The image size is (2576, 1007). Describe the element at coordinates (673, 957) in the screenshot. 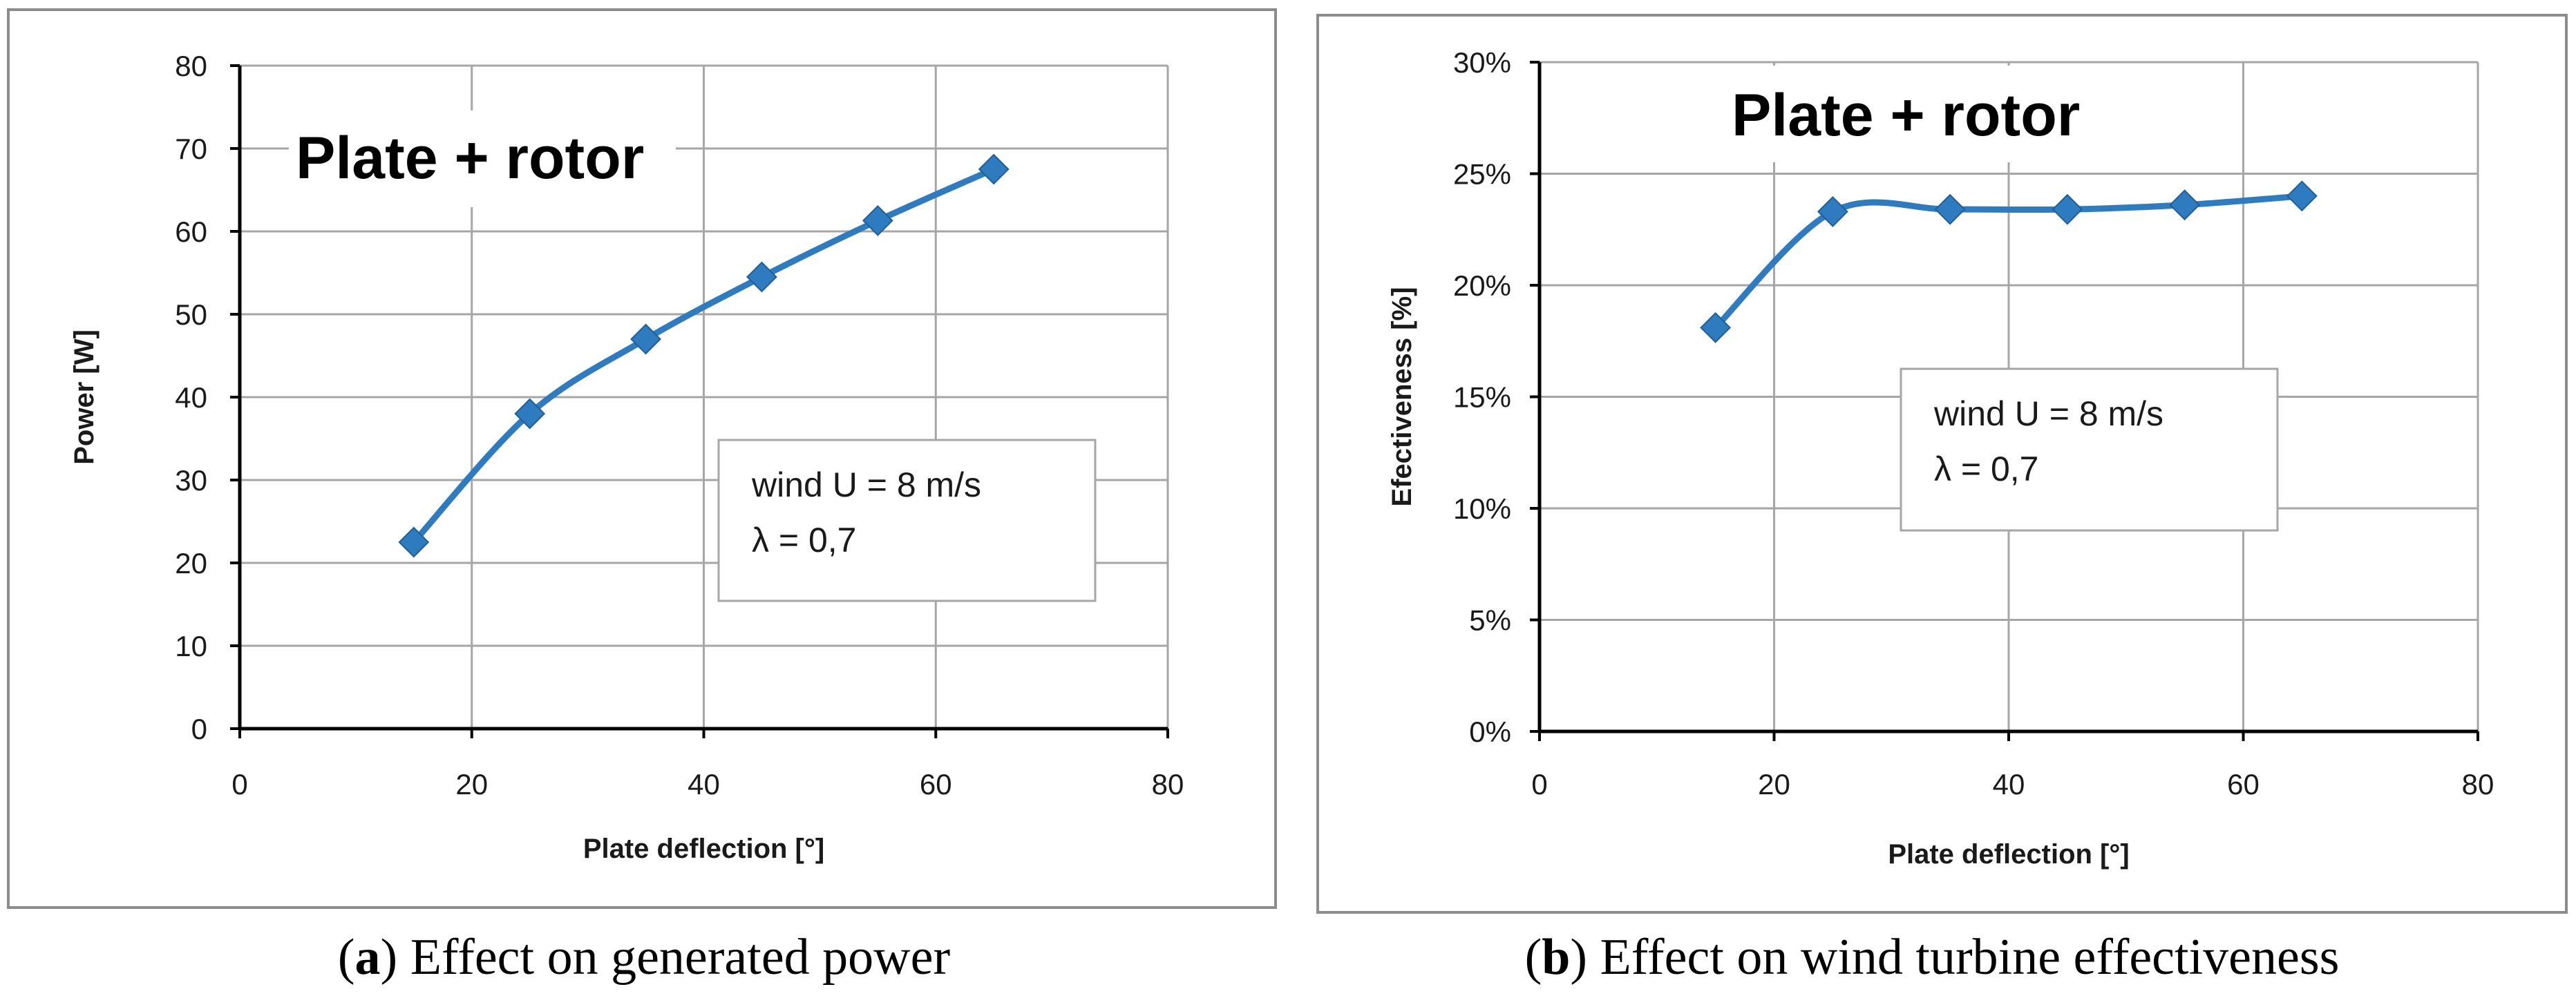

I see `caption-text: Effect on generated power` at that location.